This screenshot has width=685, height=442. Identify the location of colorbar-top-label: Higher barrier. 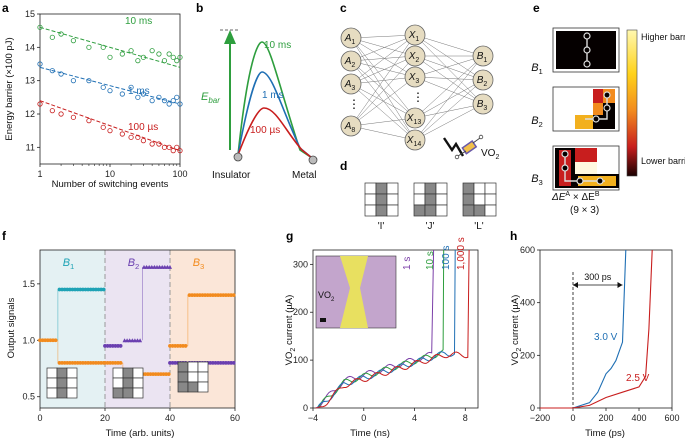
(663, 37).